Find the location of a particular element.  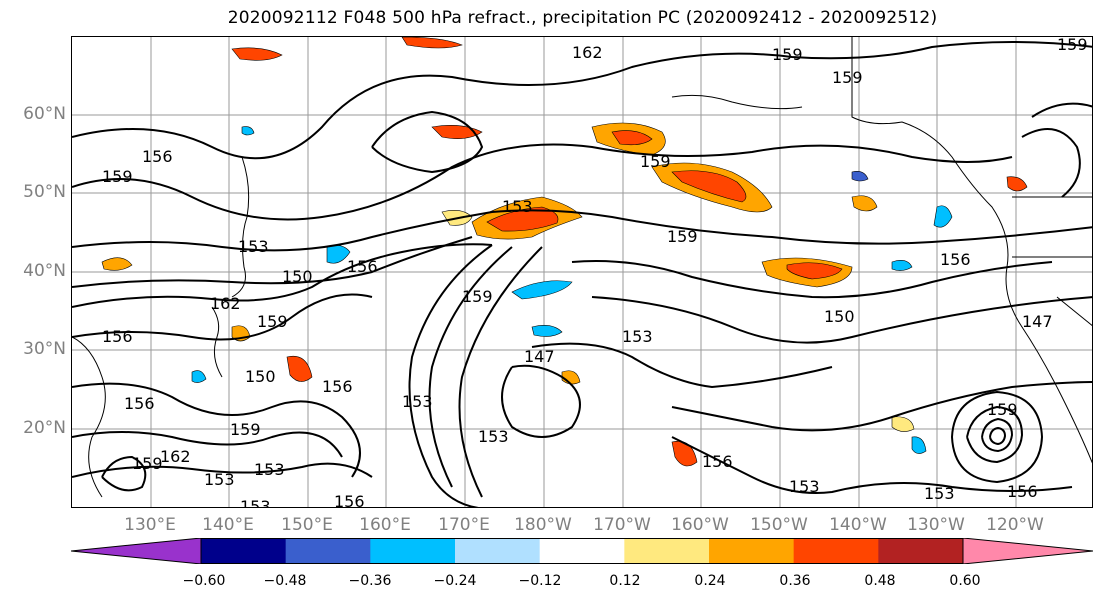

colorbar-tick: 0.12 is located at coordinates (625, 581).